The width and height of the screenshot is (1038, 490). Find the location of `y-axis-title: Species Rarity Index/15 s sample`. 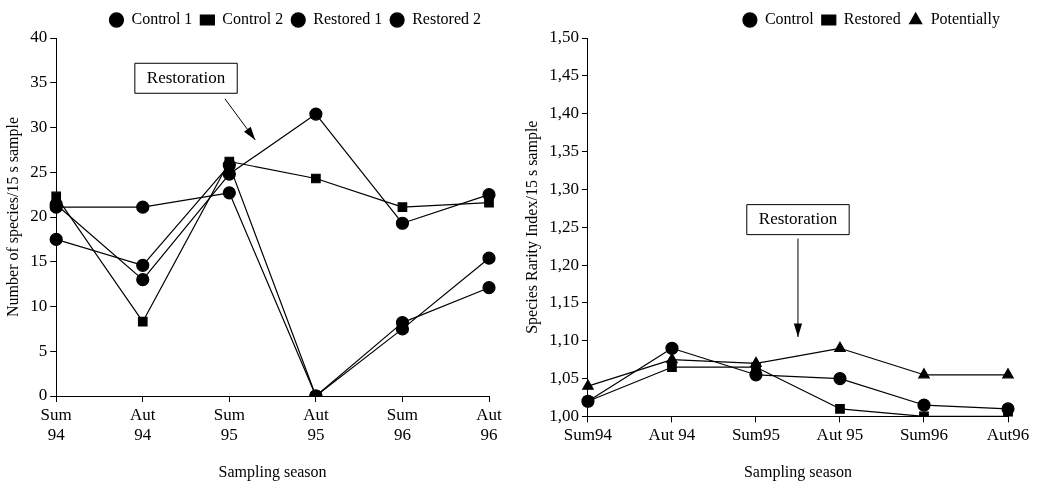

y-axis-title: Species Rarity Index/15 s sample is located at coordinates (531, 227).